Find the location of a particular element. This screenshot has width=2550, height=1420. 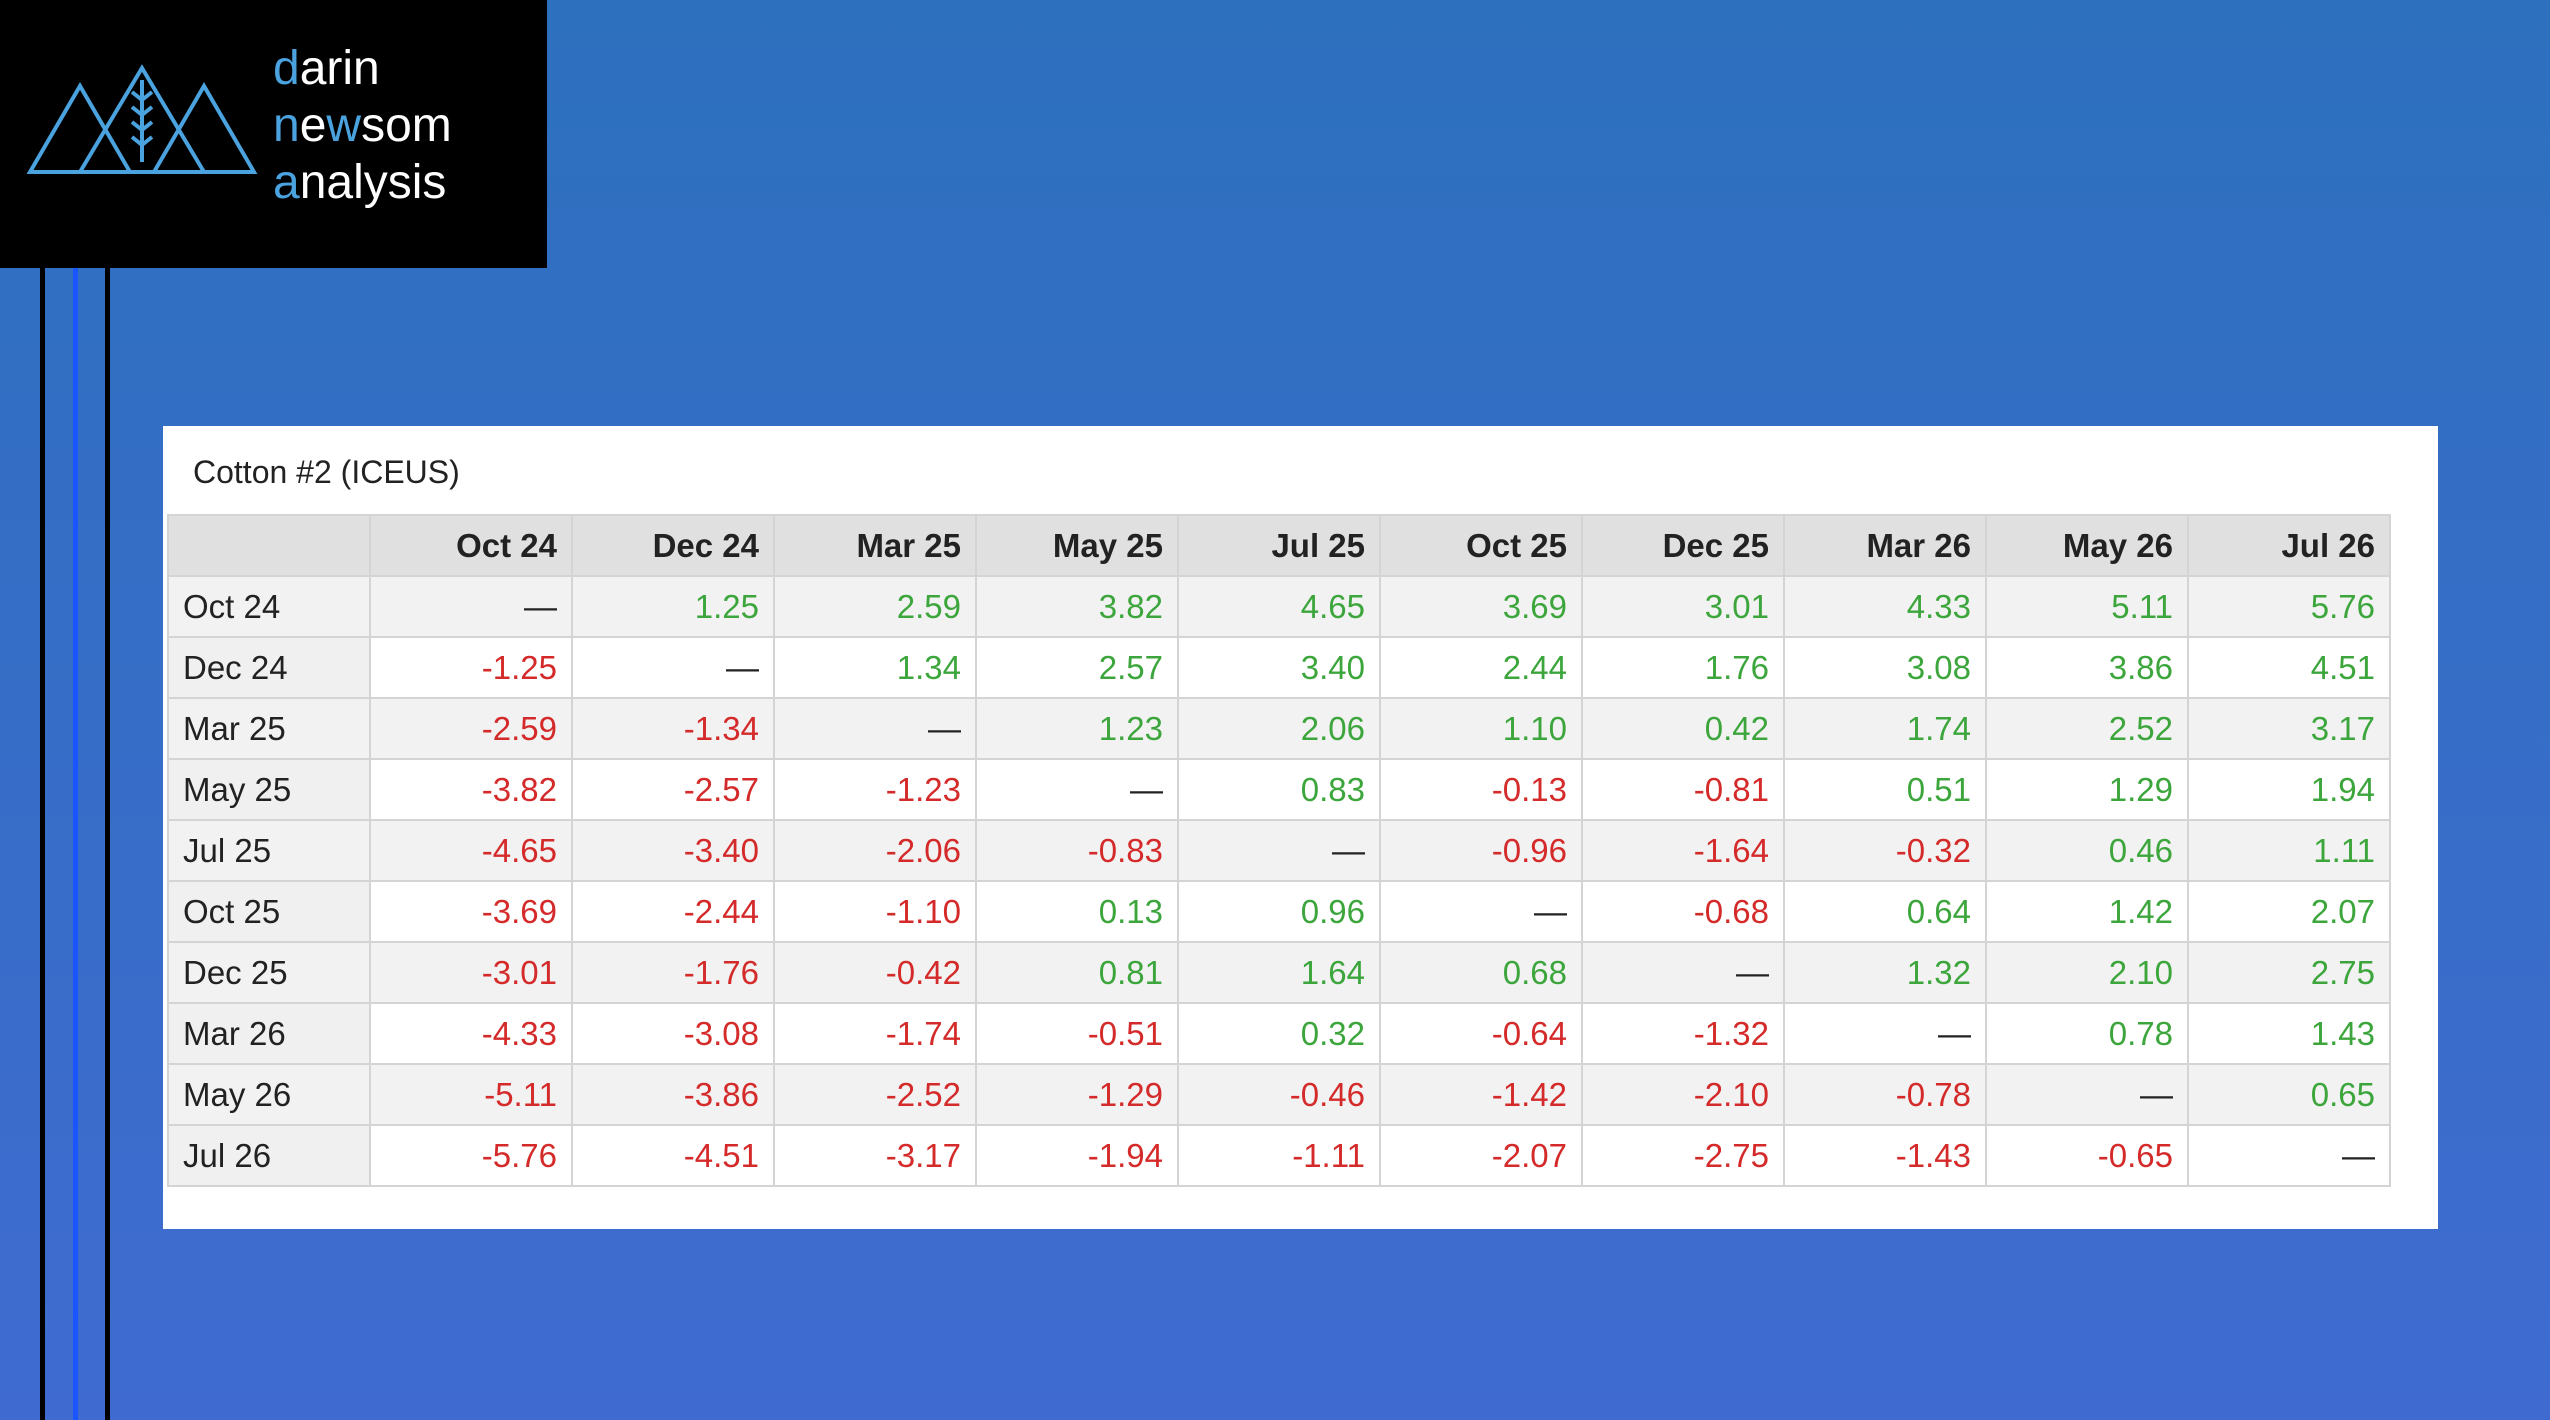

table-cell: -3.69 is located at coordinates (471, 911).